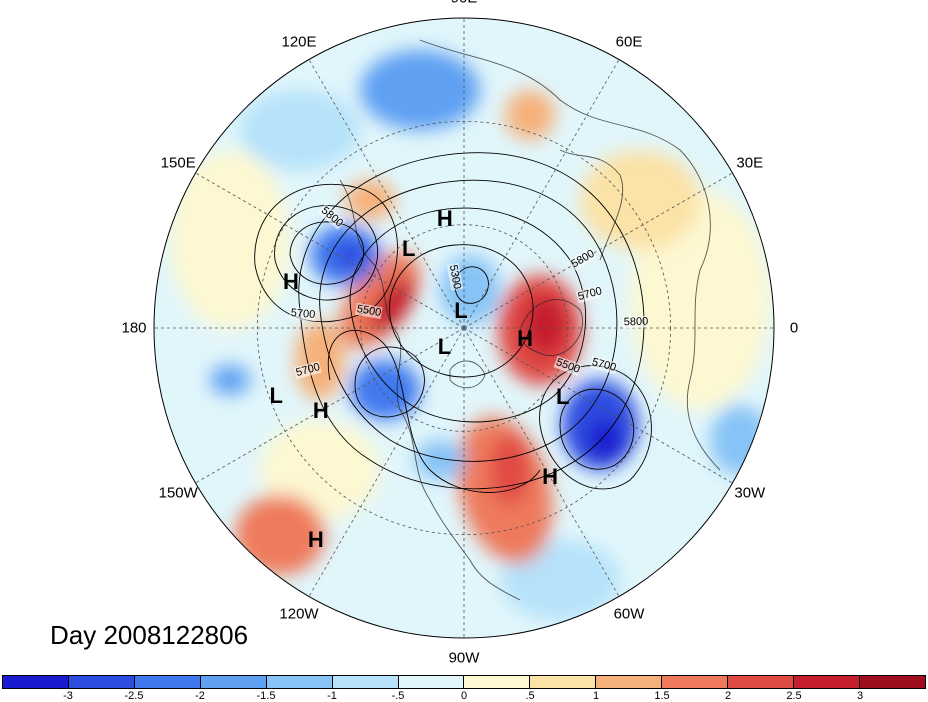 This screenshot has height=702, width=928. I want to click on colorbar-tick-label: -2.5, so click(134, 696).